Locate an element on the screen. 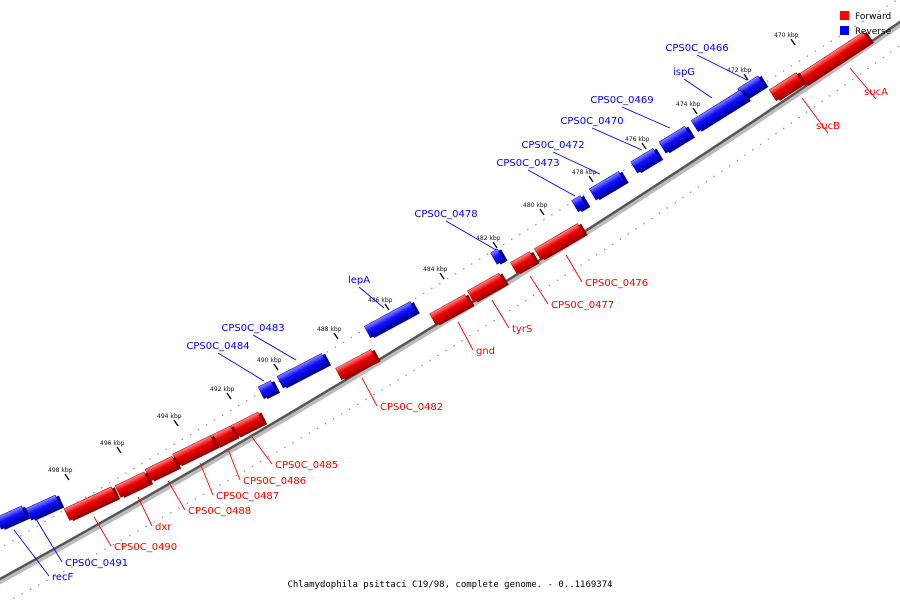  gene-cps0c_0491-feature is located at coordinates (45, 508).